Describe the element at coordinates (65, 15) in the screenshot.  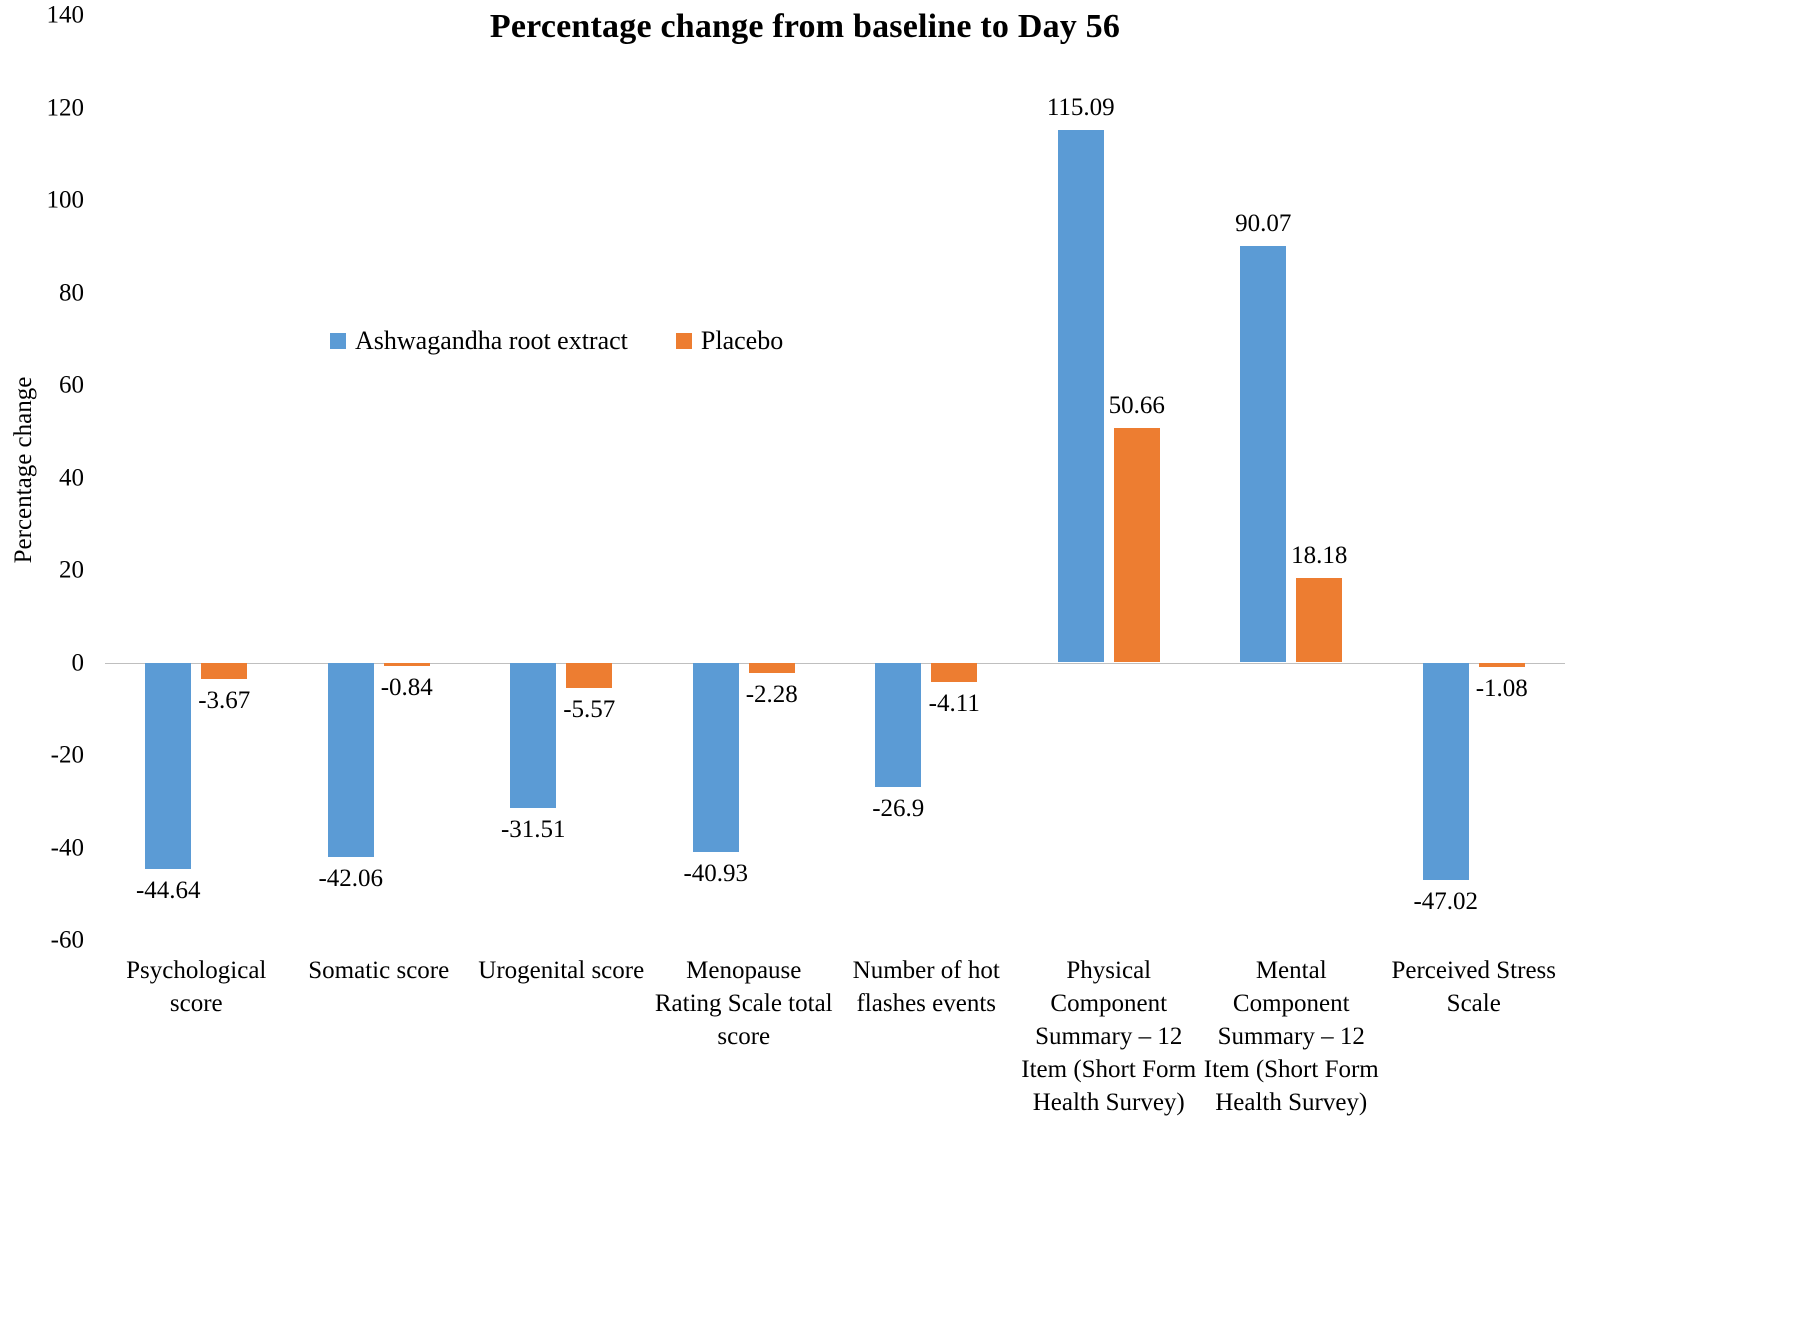
I see `y-tick-label: 140` at that location.